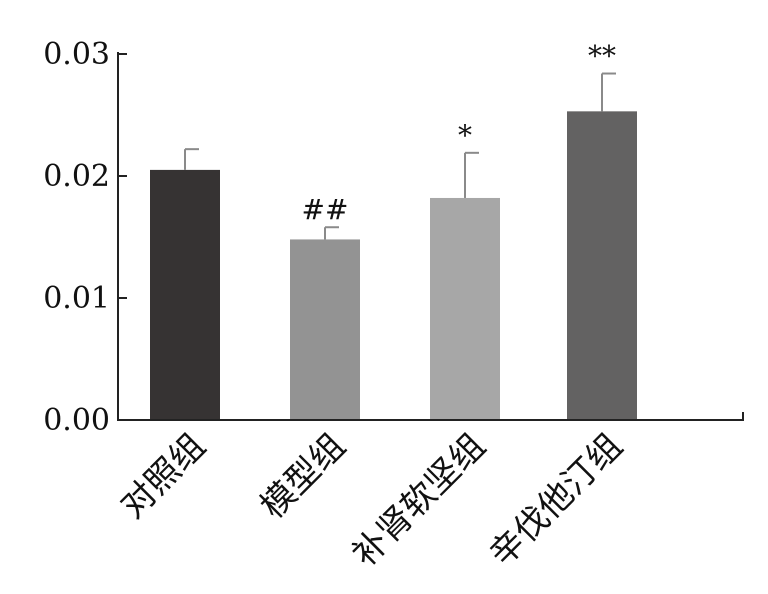 This screenshot has height=594, width=768. Describe the element at coordinates (465, 135) in the screenshot. I see `significance-label-3: *` at that location.